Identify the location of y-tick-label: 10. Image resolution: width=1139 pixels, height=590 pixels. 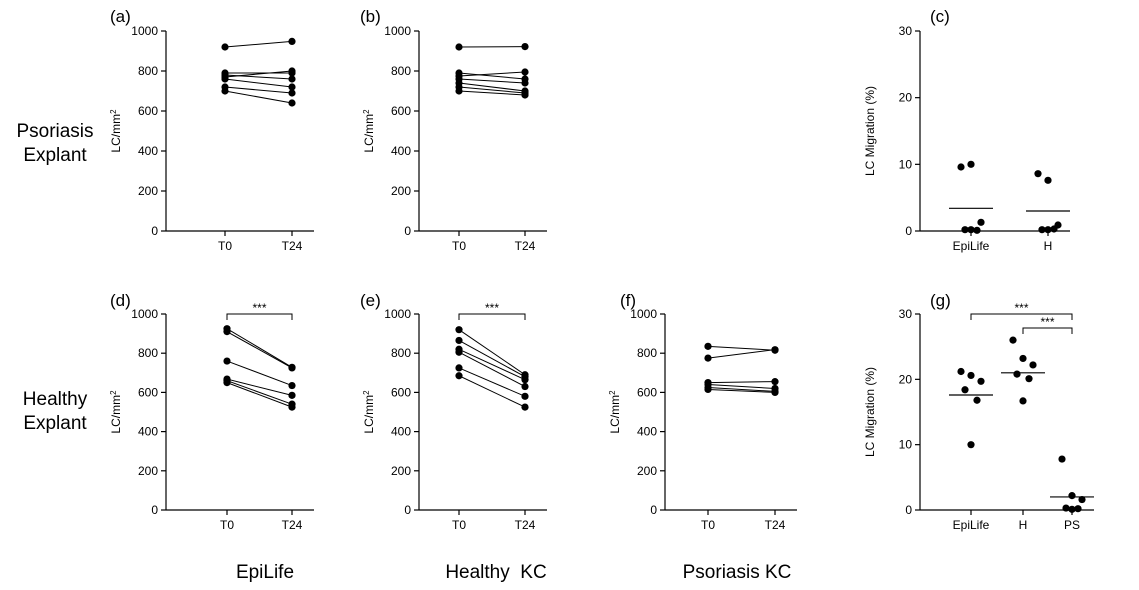
(906, 164).